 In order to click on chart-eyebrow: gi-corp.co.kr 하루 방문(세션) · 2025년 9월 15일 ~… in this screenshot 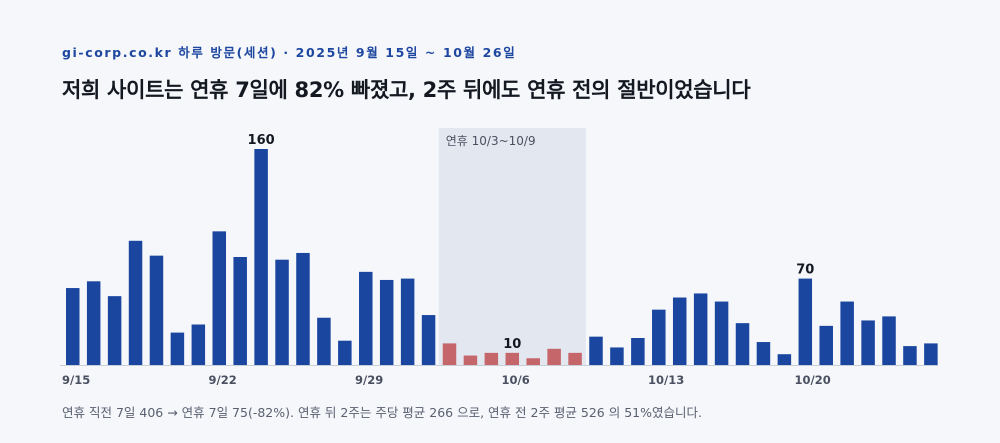, I will do `click(289, 52)`.